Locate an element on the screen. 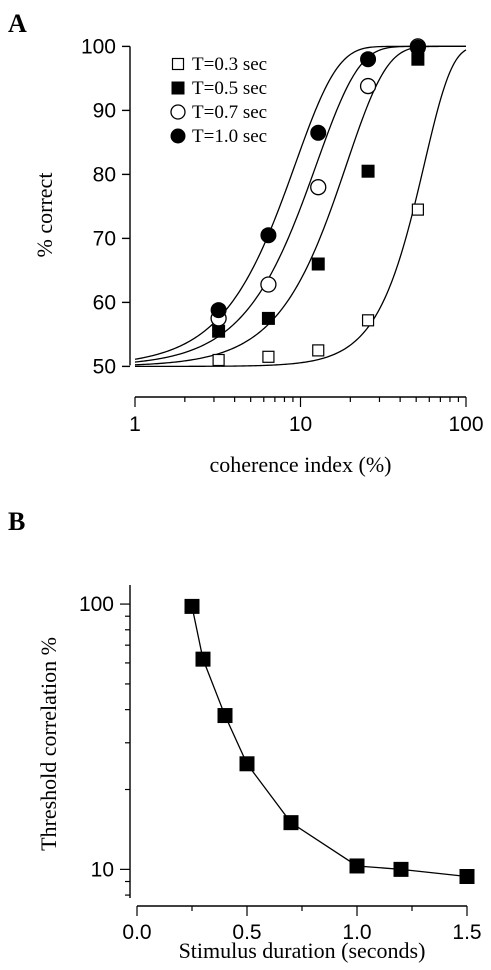 Image resolution: width=491 pixels, height=970 pixels. x-tick-label: 0.5 is located at coordinates (246, 932).